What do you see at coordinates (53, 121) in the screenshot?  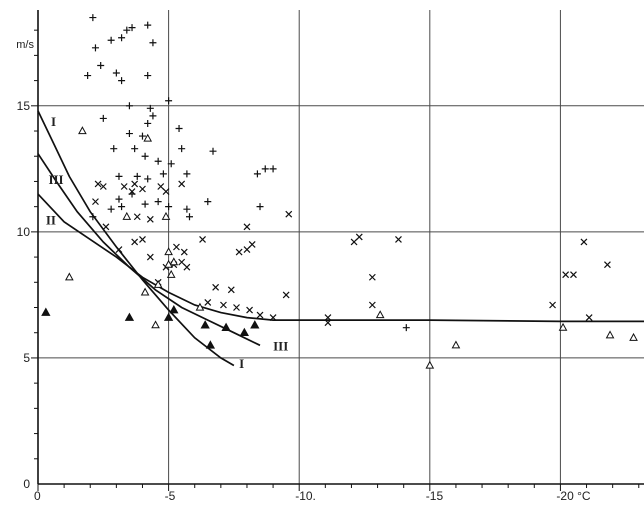 I see `curve-label-i: I` at bounding box center [53, 121].